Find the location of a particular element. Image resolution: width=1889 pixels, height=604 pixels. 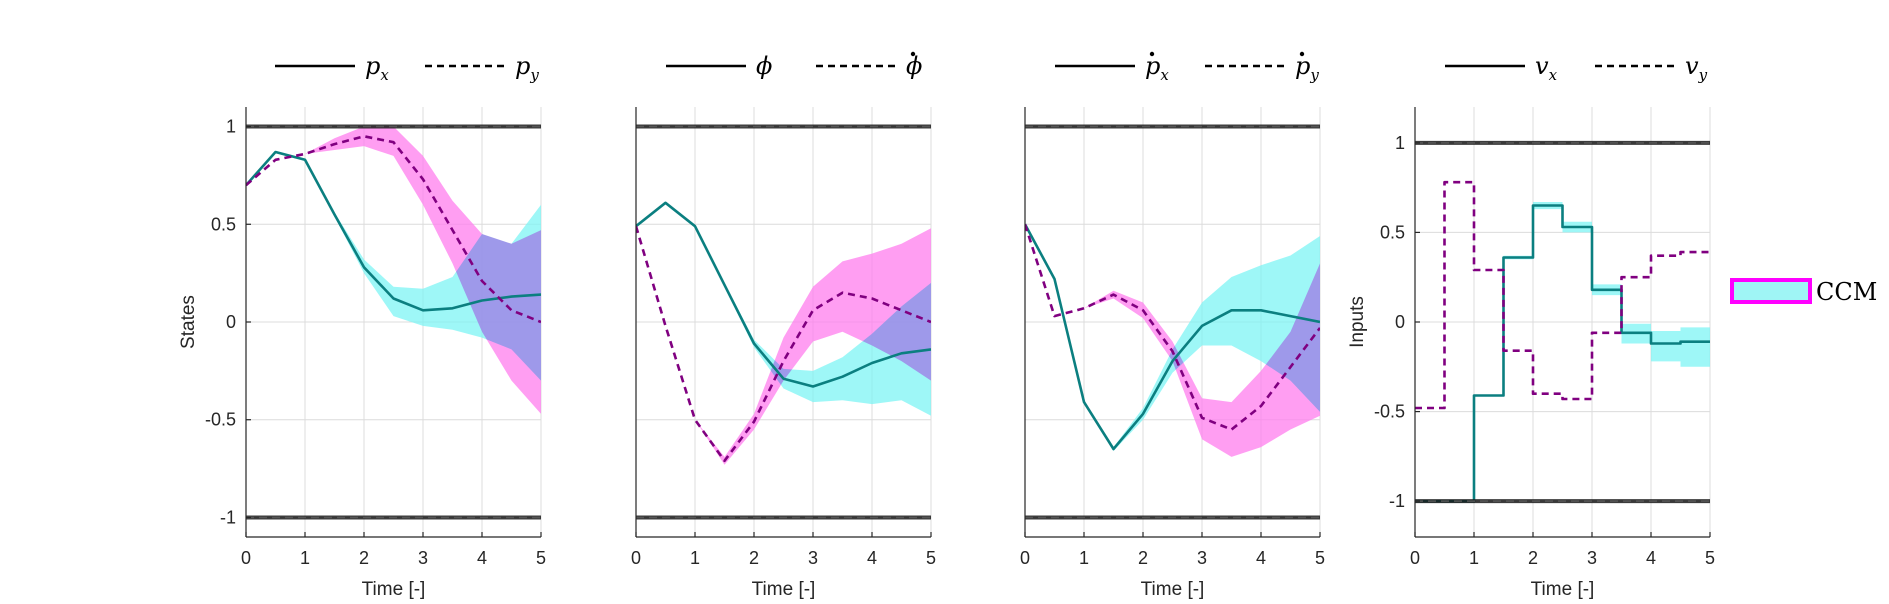

legend-entry-solid: vx is located at coordinates (1501, 68).